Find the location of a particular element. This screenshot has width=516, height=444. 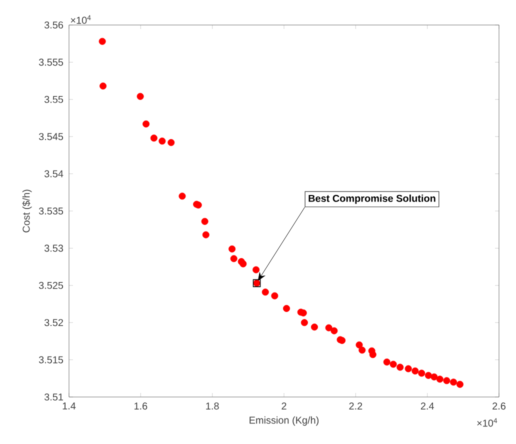

x-tick-label: 1.6 is located at coordinates (141, 406).